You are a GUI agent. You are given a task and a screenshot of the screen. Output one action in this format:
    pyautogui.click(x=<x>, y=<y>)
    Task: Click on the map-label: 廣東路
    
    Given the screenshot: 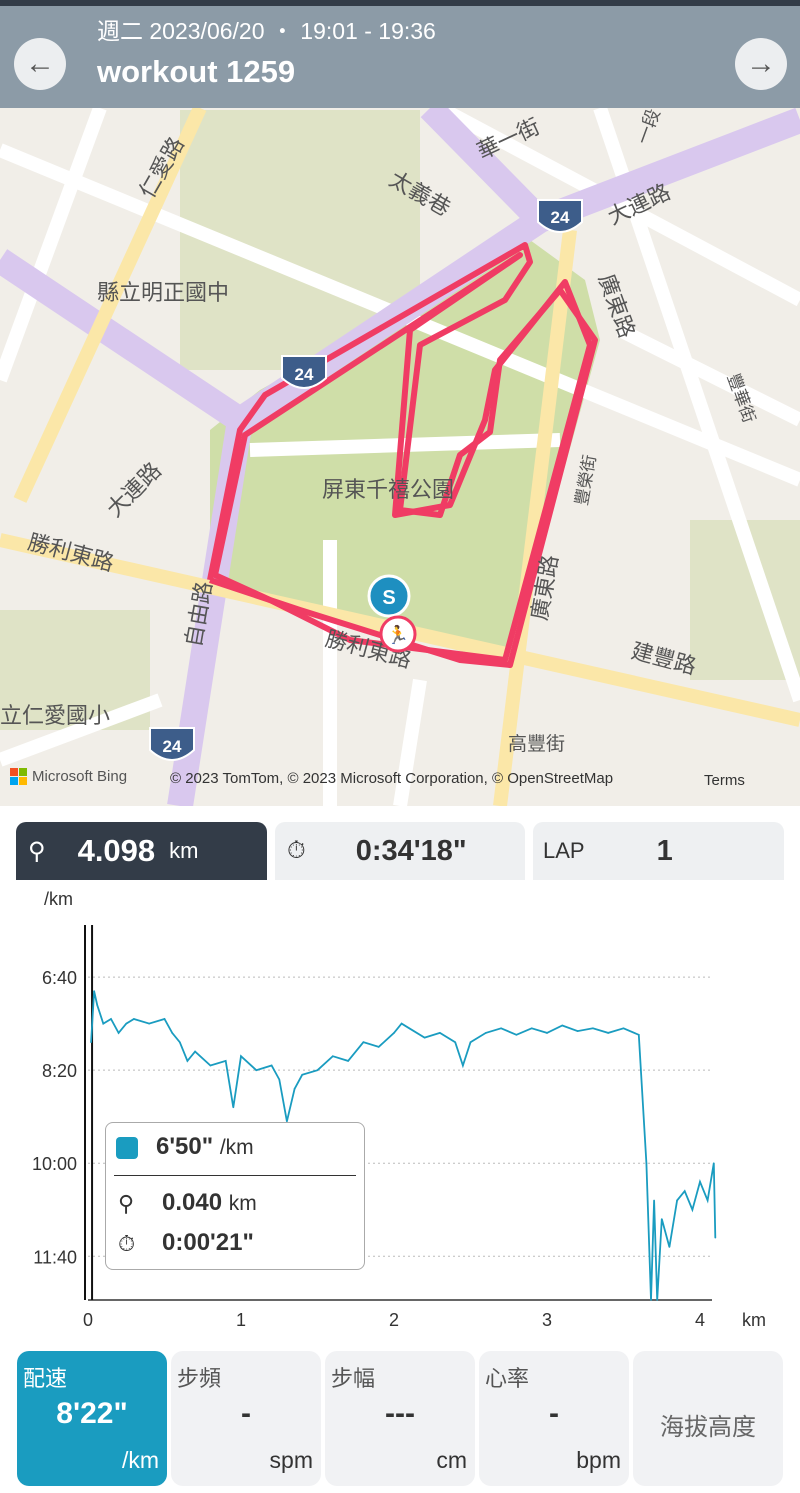 What is the action you would take?
    pyautogui.click(x=616, y=306)
    